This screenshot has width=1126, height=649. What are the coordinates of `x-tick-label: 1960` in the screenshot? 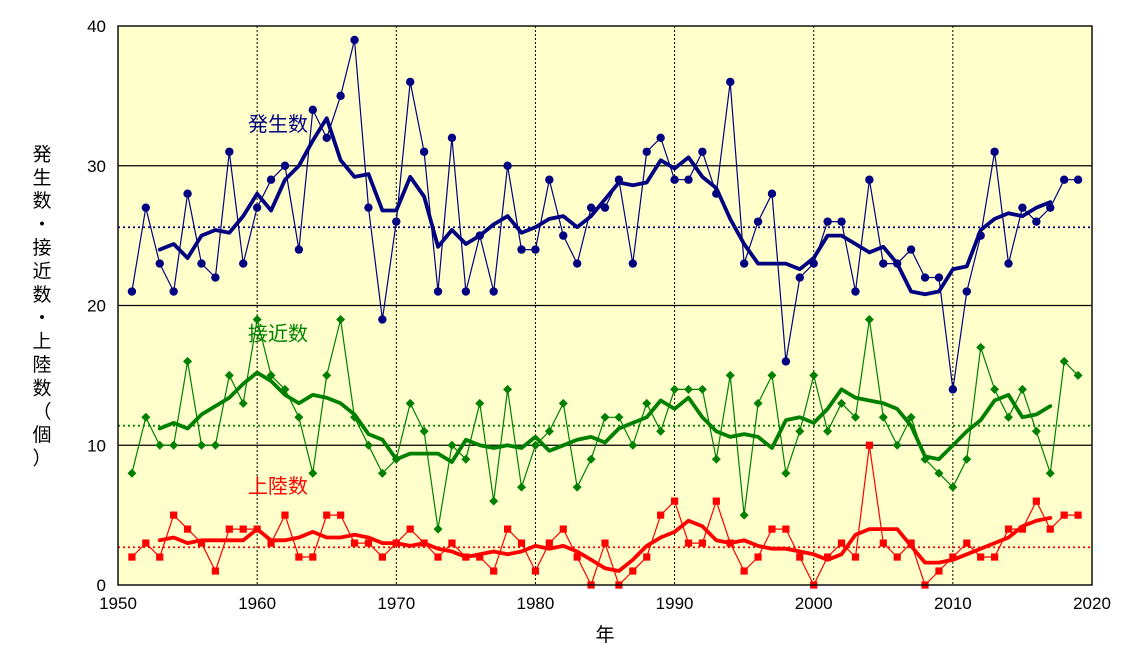 It's located at (257, 603).